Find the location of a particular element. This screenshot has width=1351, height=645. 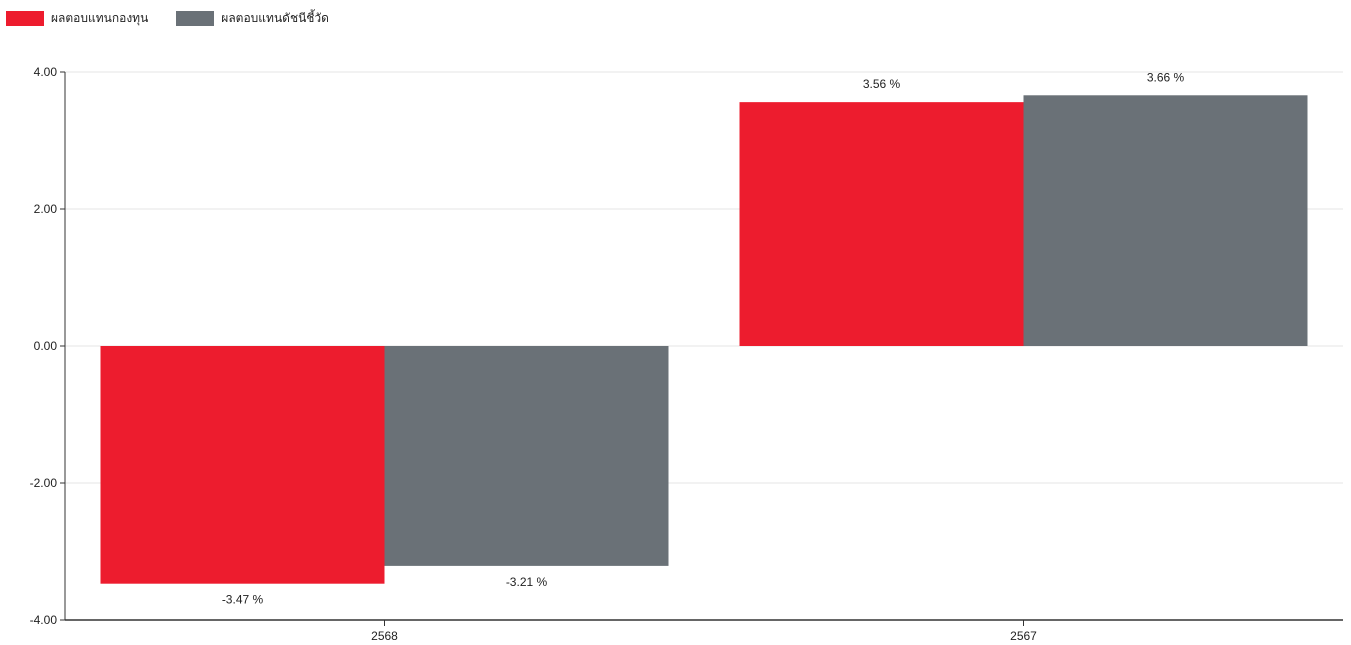

x-tick-label: 2568 is located at coordinates (384, 636).